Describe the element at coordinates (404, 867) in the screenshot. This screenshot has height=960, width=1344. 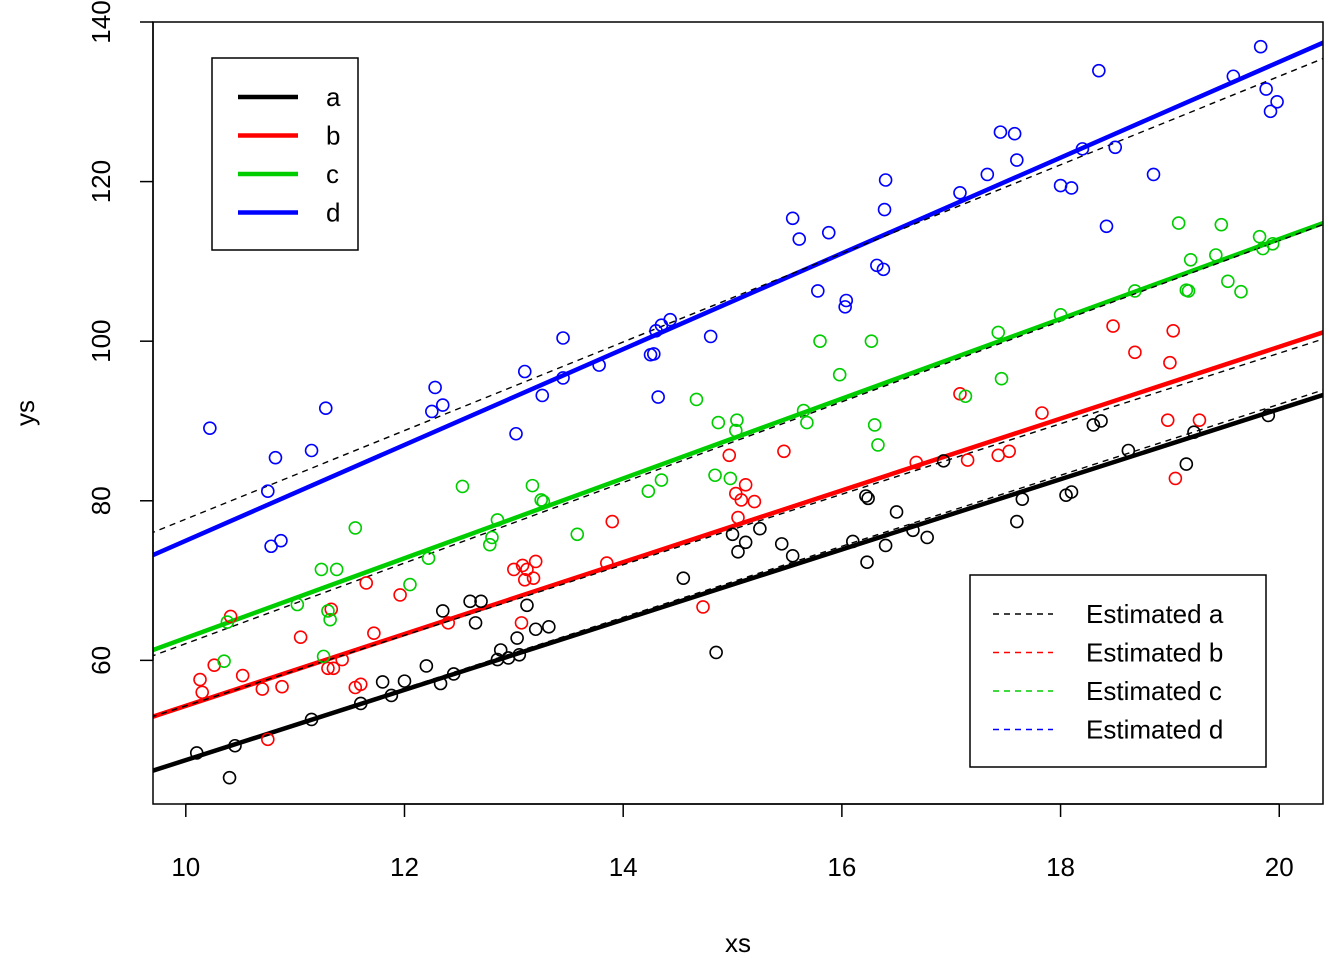
I see `x-tick-label: 12` at that location.